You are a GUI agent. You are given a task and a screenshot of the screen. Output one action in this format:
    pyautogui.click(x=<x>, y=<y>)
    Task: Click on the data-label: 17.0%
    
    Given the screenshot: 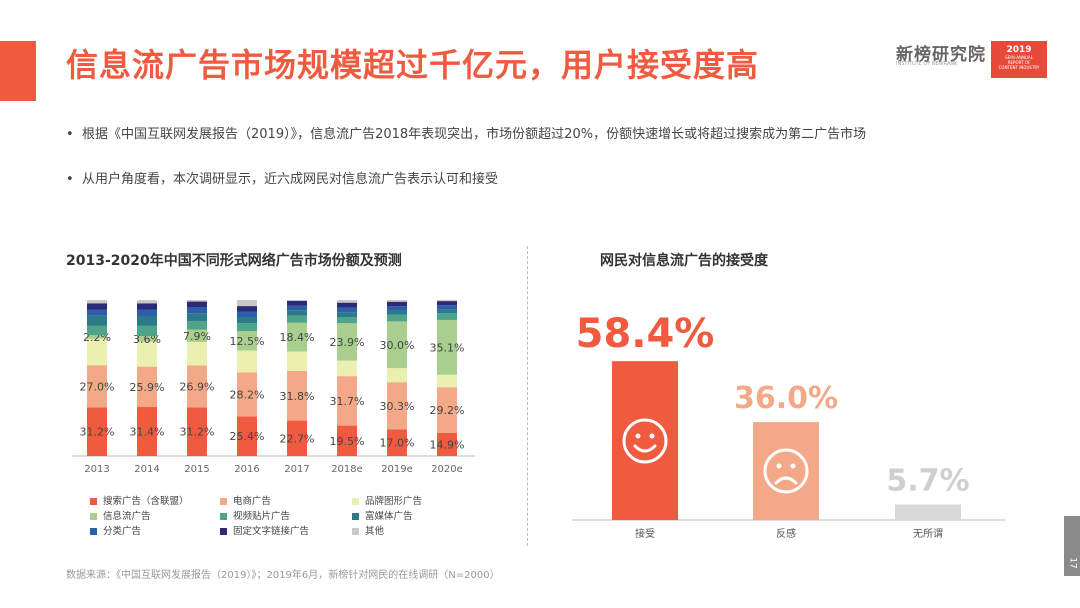 What is the action you would take?
    pyautogui.click(x=397, y=443)
    